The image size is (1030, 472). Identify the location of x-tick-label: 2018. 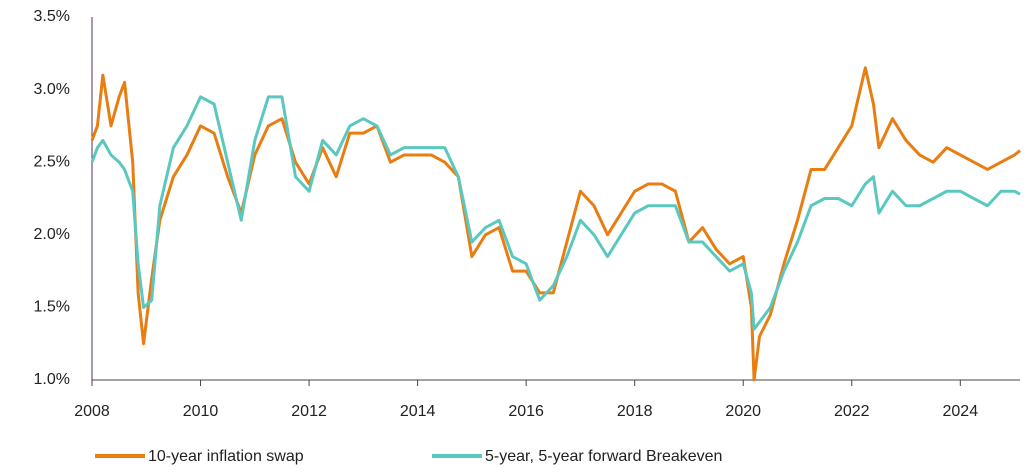
(635, 411).